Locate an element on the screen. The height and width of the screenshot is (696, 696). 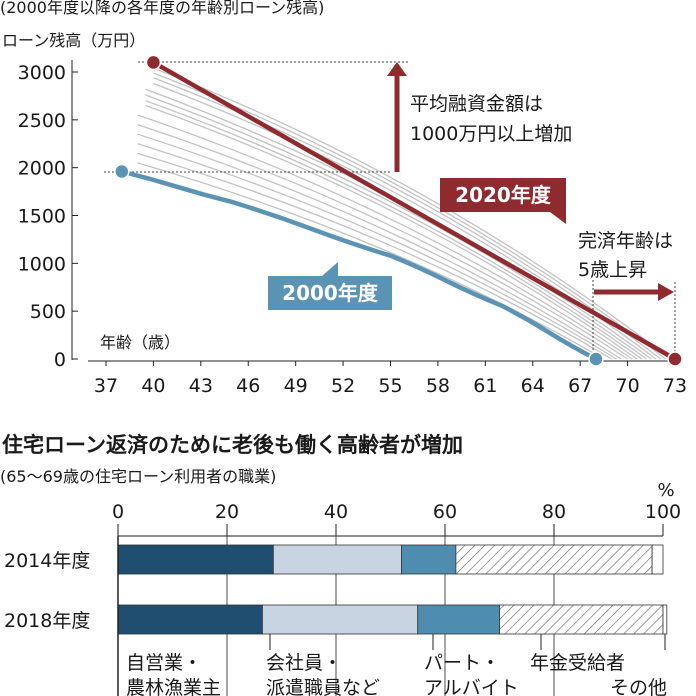
chart2-unit: % is located at coordinates (665, 490).